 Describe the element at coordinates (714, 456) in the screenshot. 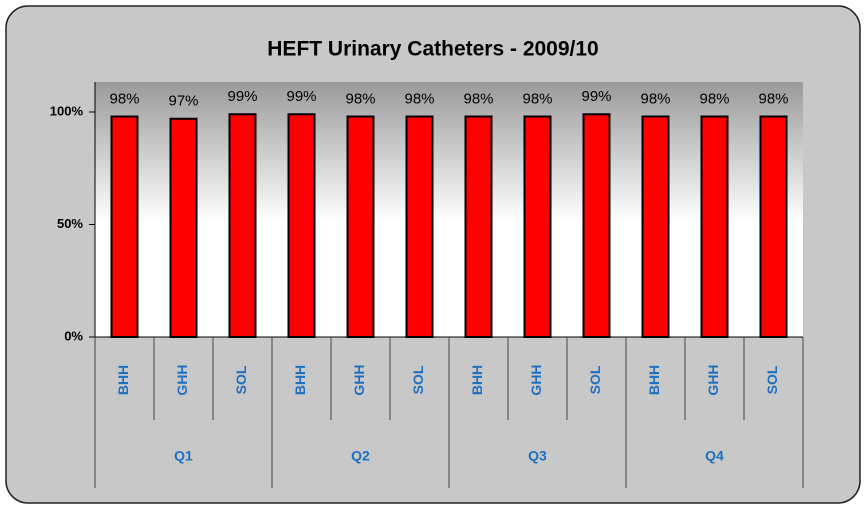

I see `group-label: Q4` at that location.